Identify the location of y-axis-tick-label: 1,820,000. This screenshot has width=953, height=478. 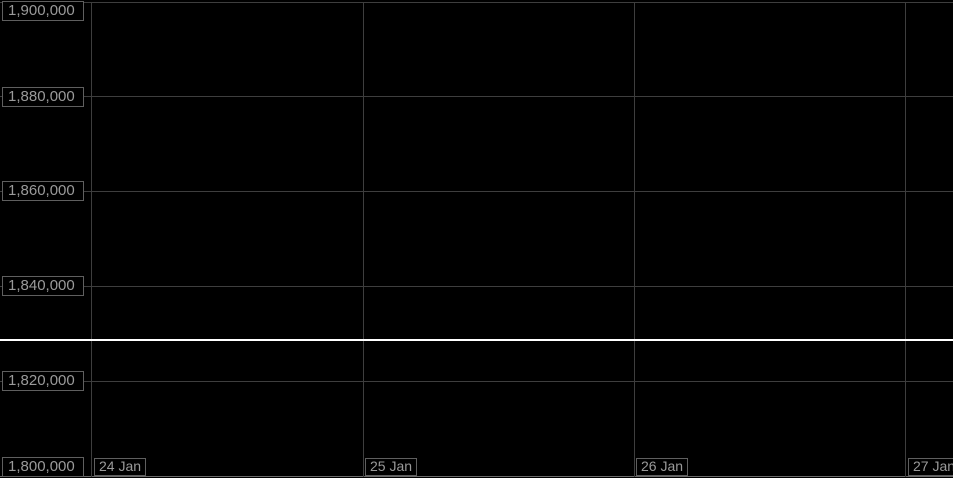
(43, 381).